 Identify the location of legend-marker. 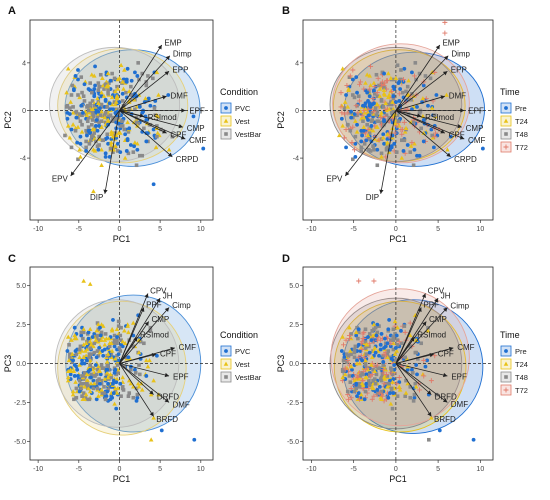
(226, 120).